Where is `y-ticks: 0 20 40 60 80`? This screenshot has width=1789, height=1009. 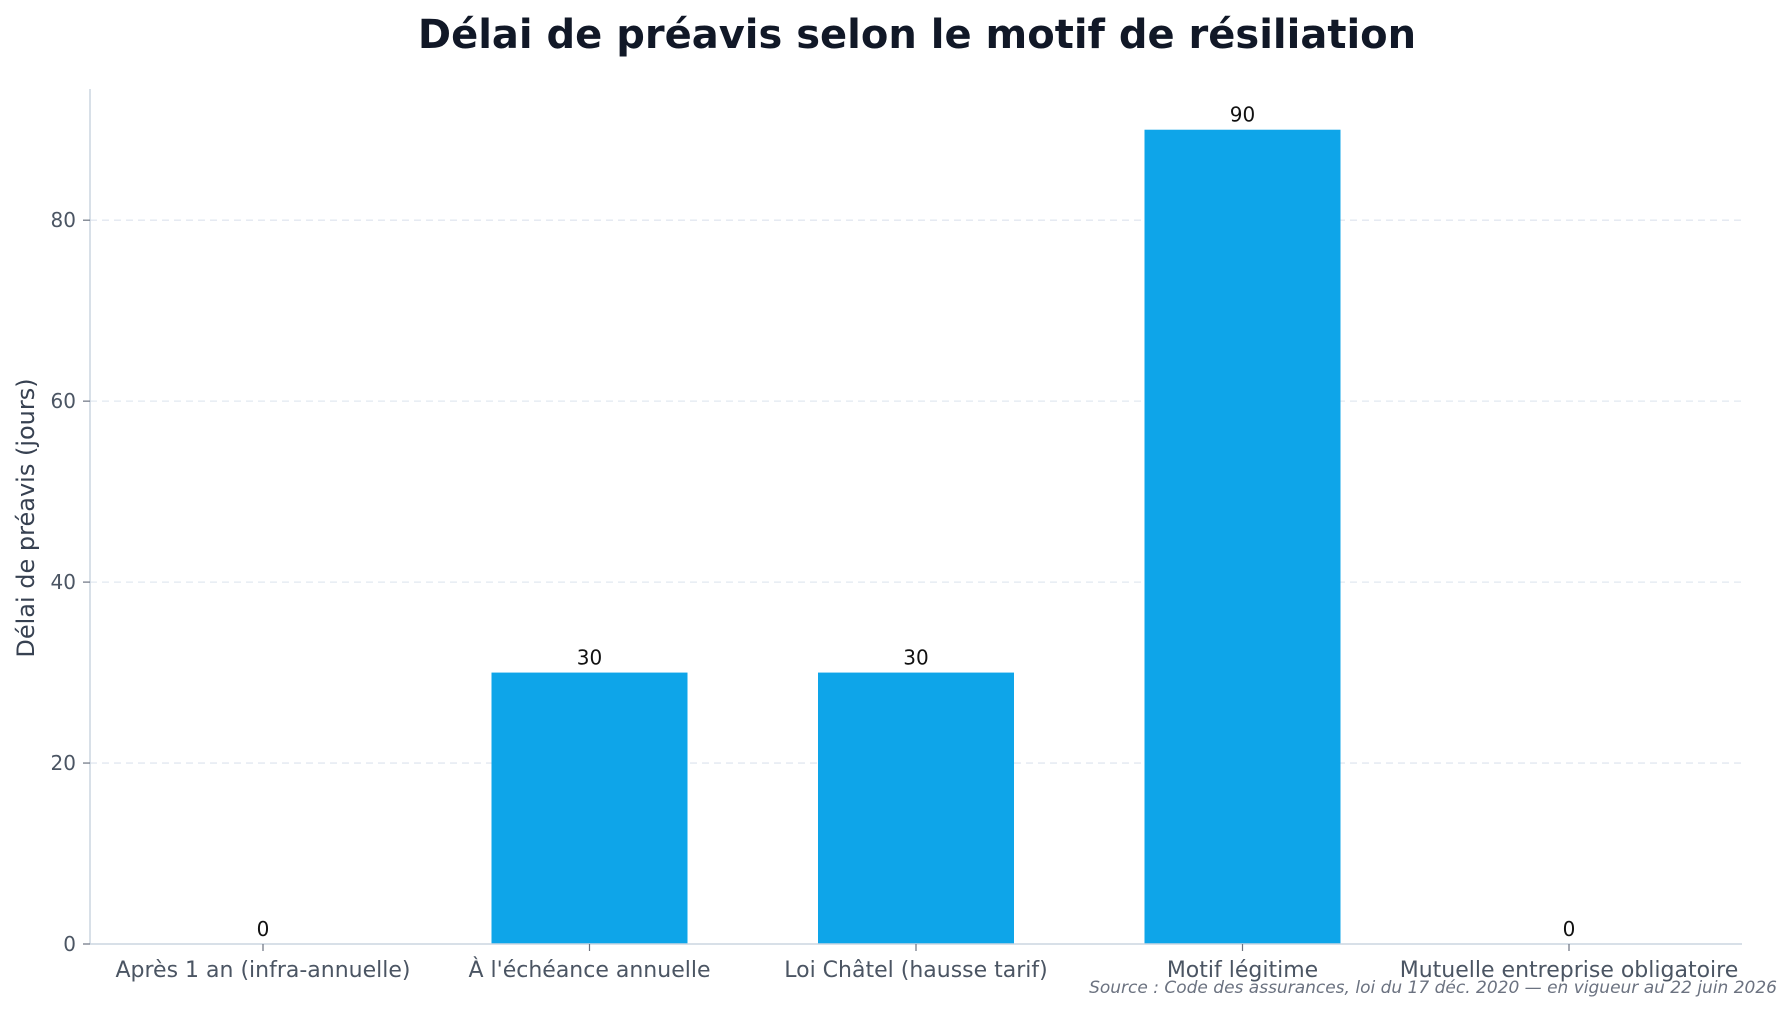
y-ticks: 0 20 40 60 80 is located at coordinates (70, 582).